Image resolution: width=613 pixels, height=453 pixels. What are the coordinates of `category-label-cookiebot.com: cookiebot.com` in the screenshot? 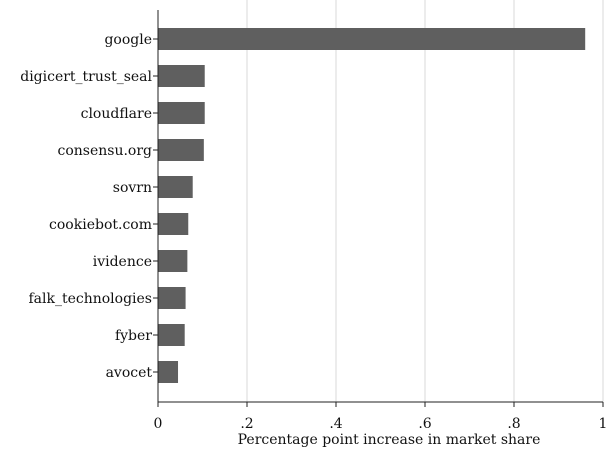 It's located at (100, 225).